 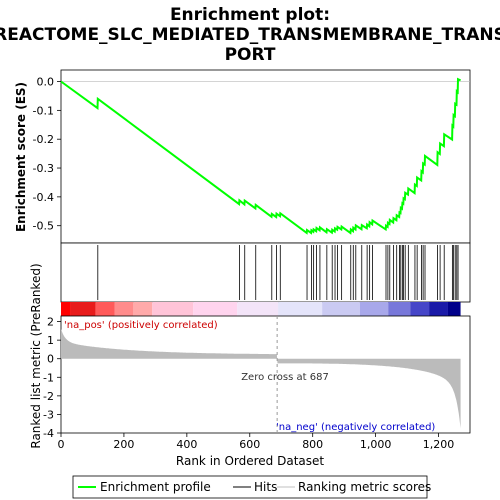 I want to click on metric-tick-label: -1, so click(x=48, y=377).